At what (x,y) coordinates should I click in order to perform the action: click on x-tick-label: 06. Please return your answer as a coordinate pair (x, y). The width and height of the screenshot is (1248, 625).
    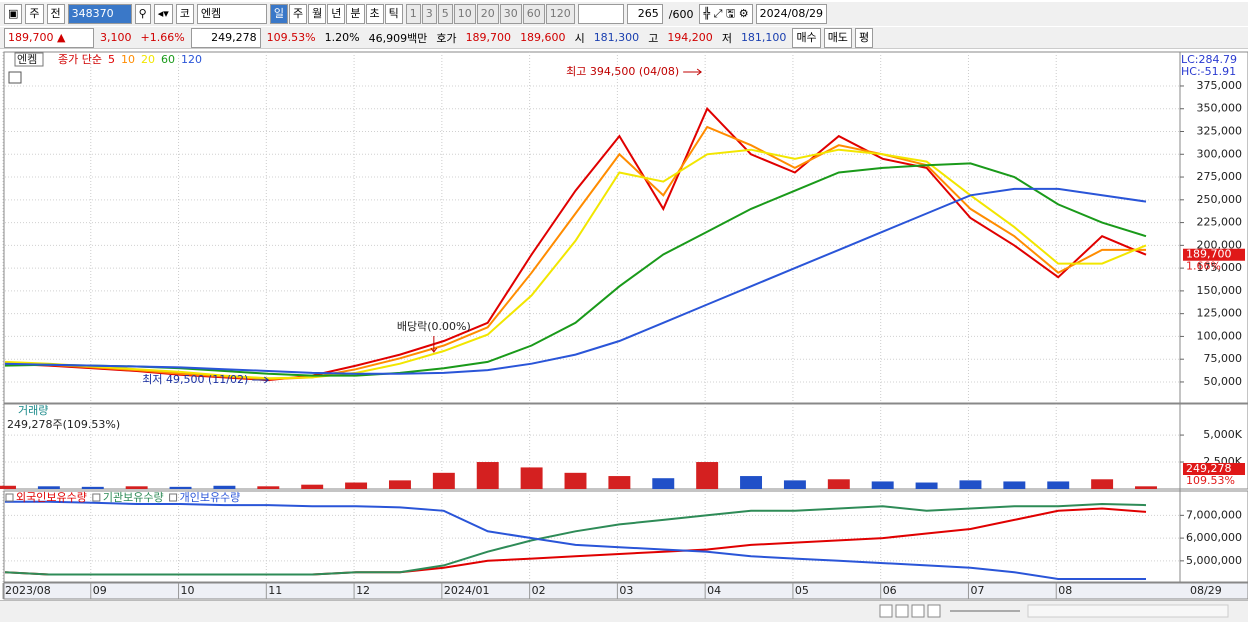
    Looking at the image, I should click on (890, 590).